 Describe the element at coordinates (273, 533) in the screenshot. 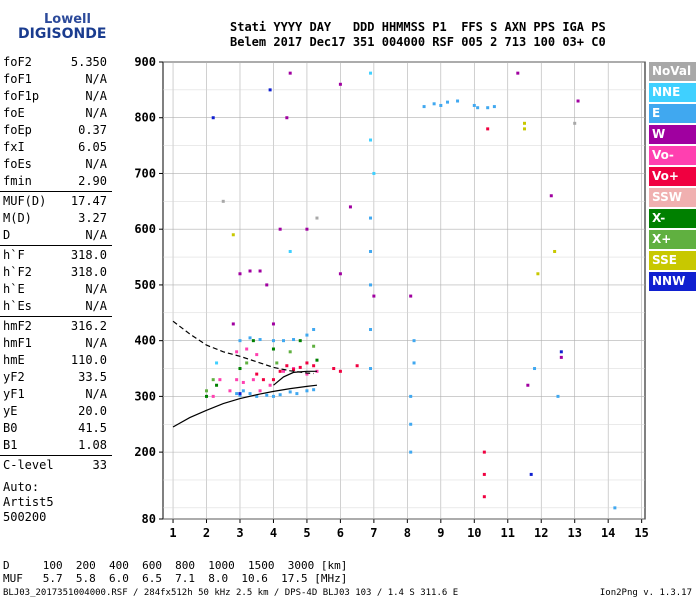

I see `x-tick-label: 4` at that location.